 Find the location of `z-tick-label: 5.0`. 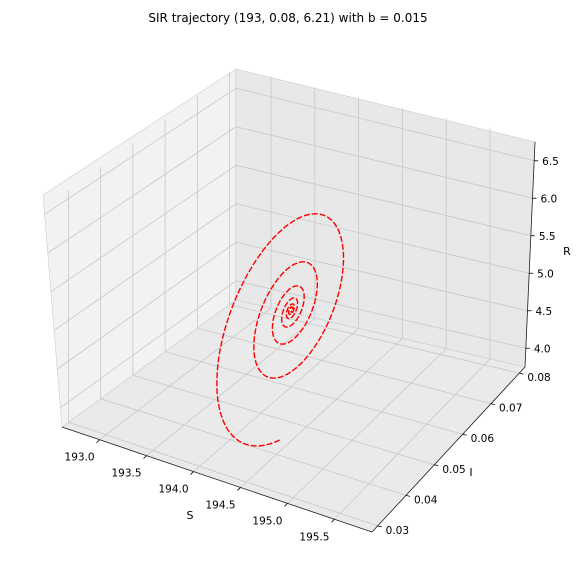

z-tick-label: 5.0 is located at coordinates (545, 274).